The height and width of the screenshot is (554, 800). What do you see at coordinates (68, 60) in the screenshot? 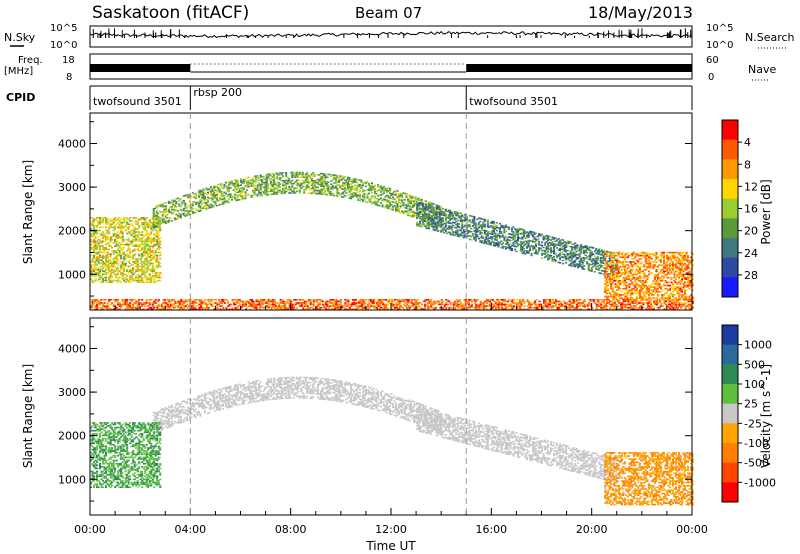
I see `freq-tick-high: 18` at bounding box center [68, 60].